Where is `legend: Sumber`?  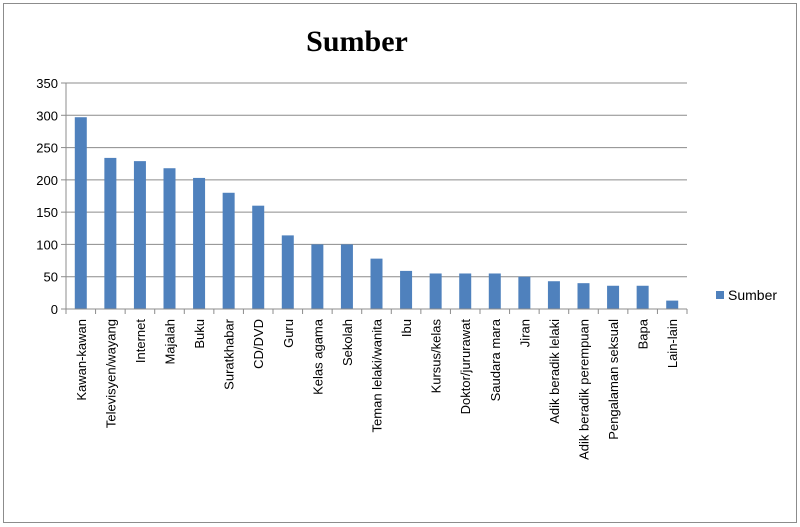 legend: Sumber is located at coordinates (746, 295).